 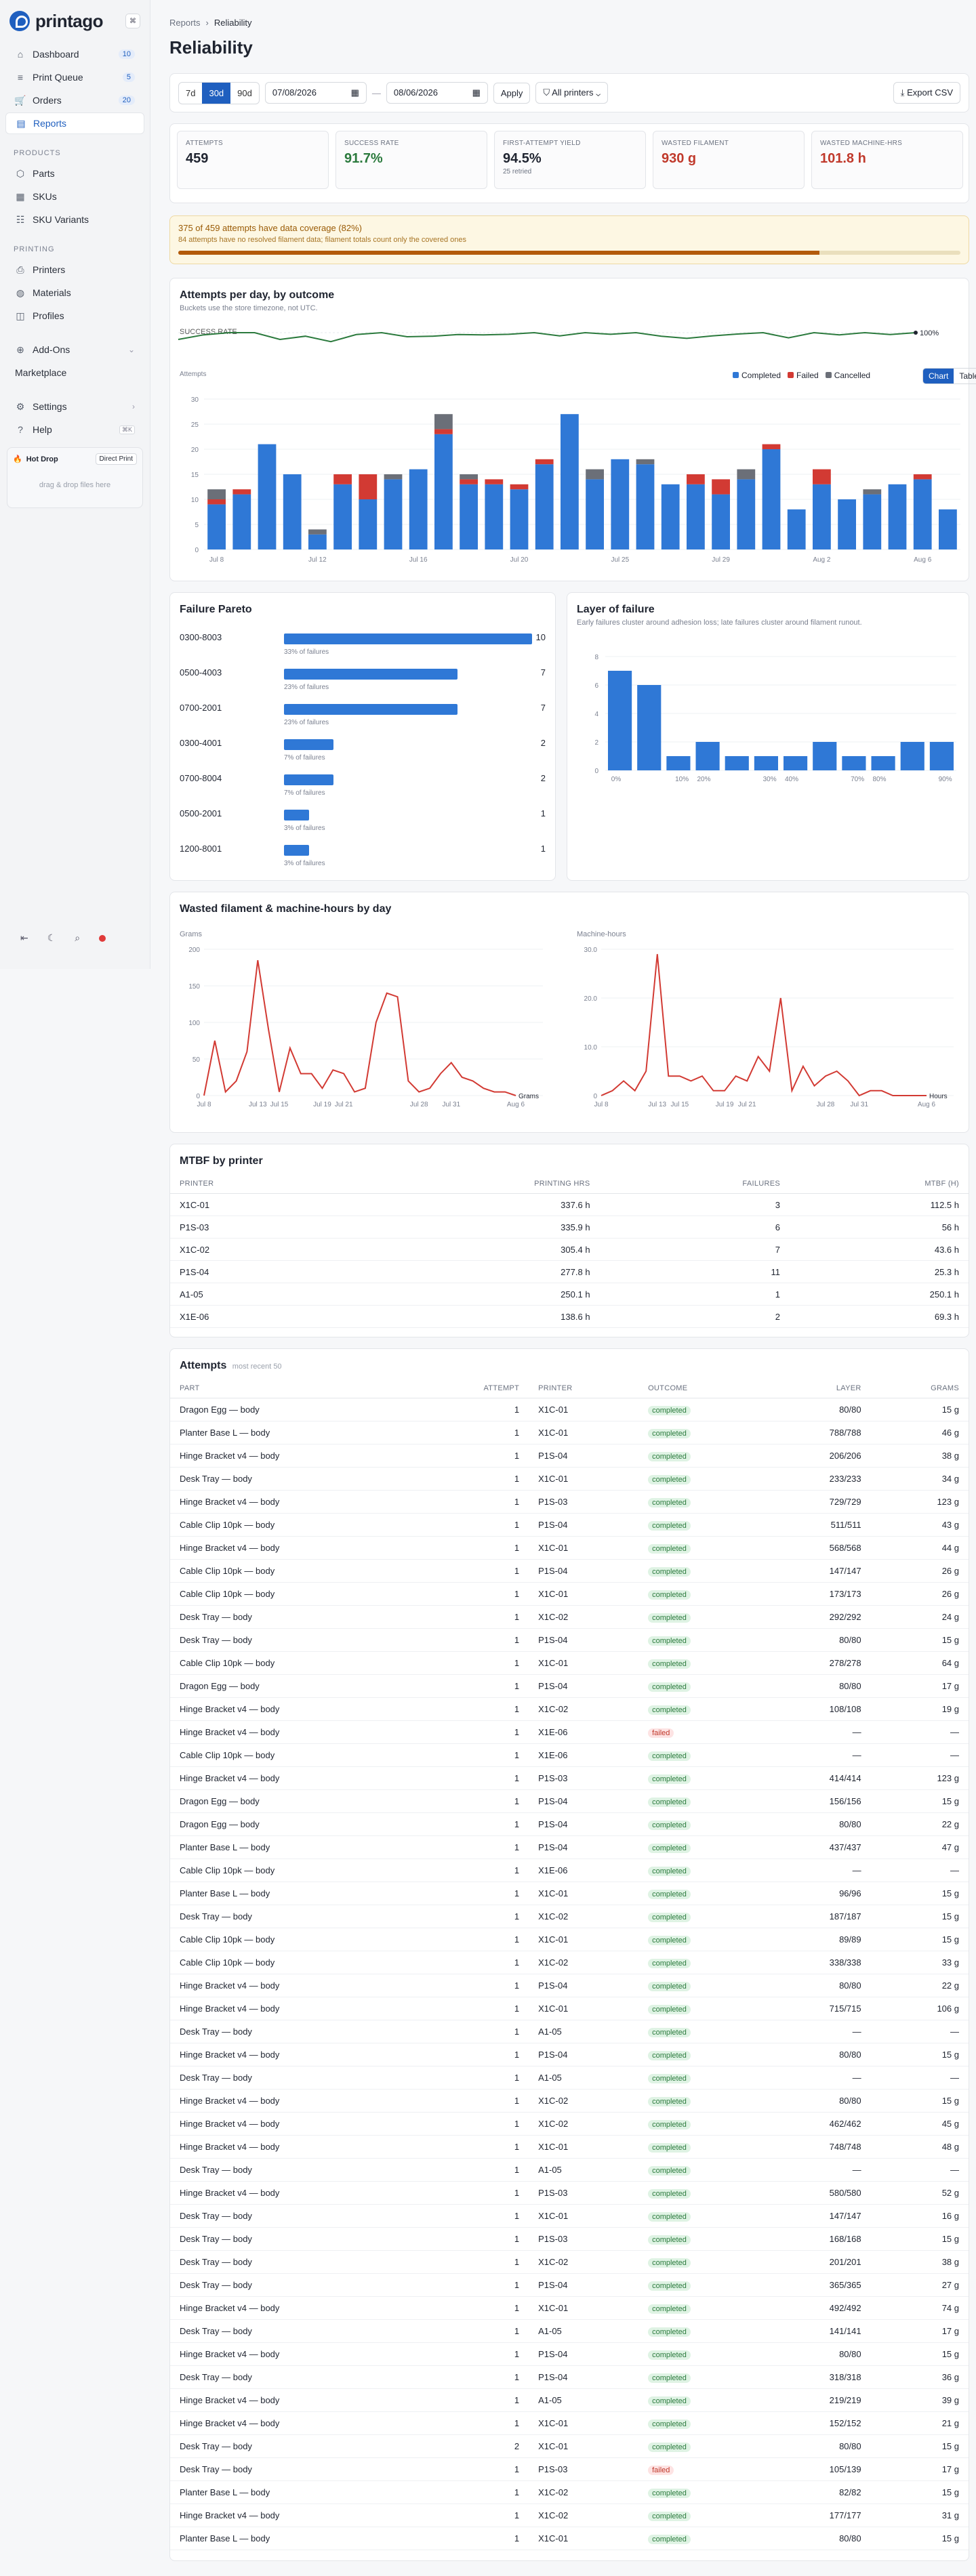 I want to click on table-row: X1C-01 337.6 h 3 112.5 h, so click(x=570, y=1204).